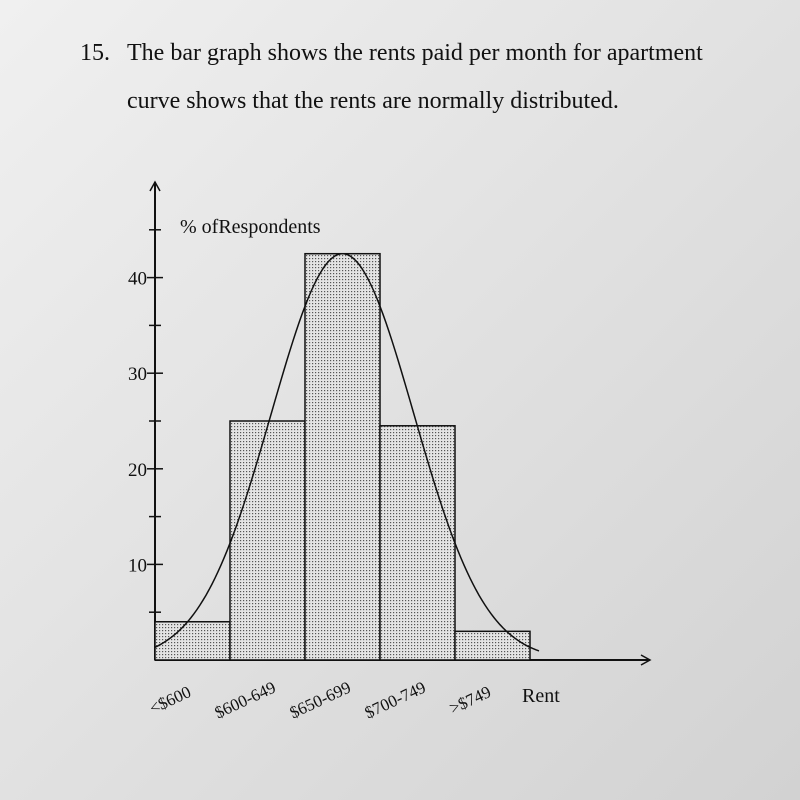  What do you see at coordinates (137, 279) in the screenshot?
I see `y-tick-label: 40` at bounding box center [137, 279].